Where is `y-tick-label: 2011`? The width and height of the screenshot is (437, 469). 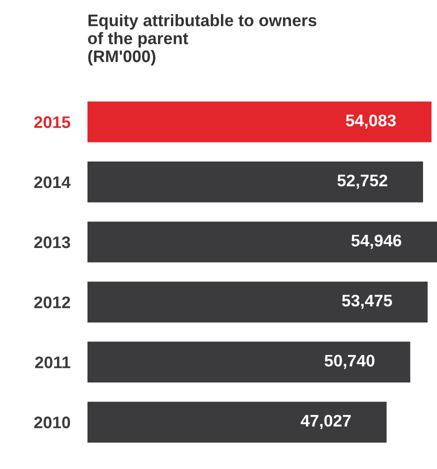
y-tick-label: 2011 is located at coordinates (52, 362).